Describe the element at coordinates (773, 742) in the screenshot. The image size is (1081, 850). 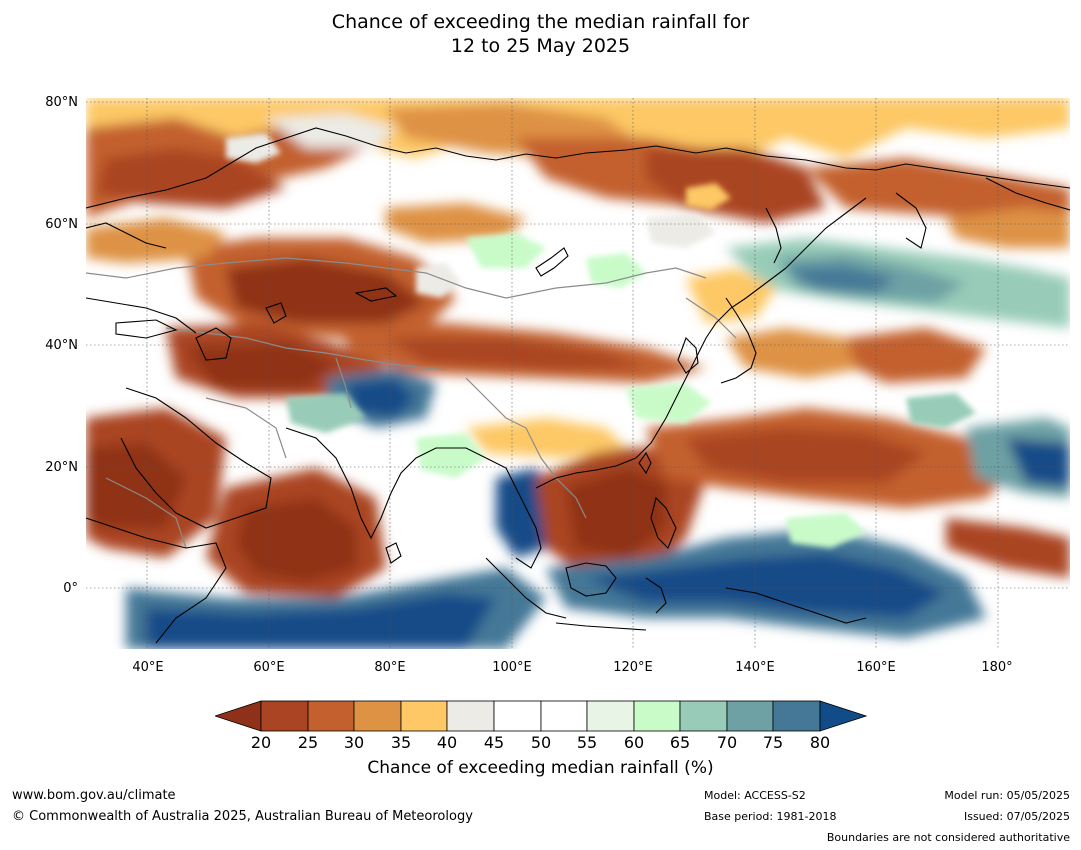
I see `colorbar-tick-75: 75` at that location.